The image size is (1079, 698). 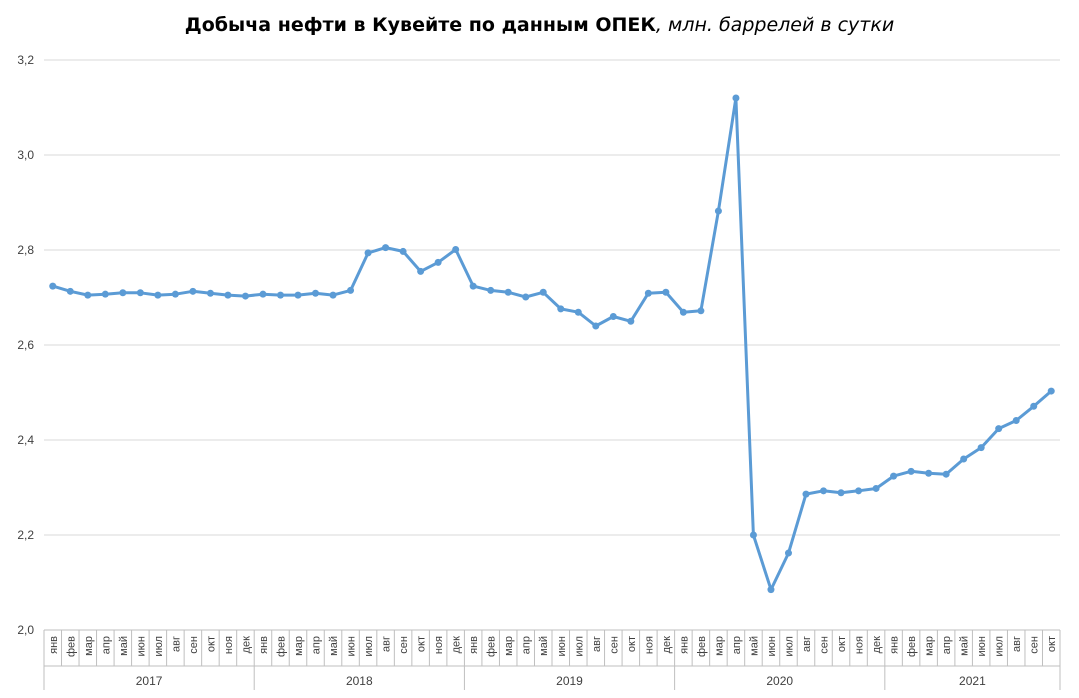 What do you see at coordinates (972, 681) in the screenshot?
I see `x-tick-year: 2021` at bounding box center [972, 681].